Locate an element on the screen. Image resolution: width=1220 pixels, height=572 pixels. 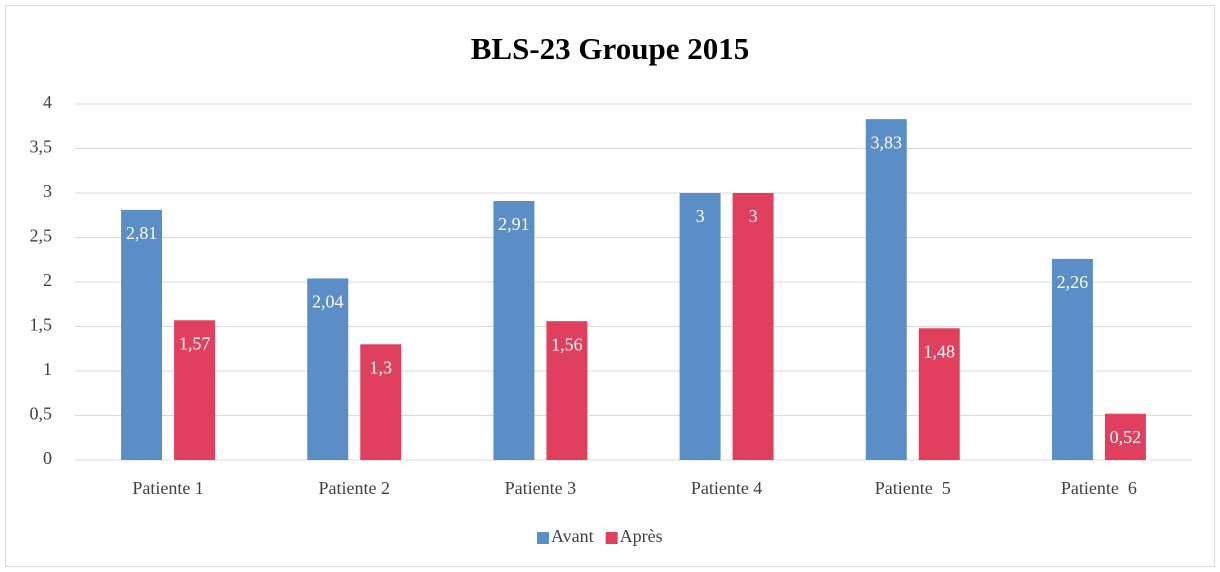
y-tick-label: 0 is located at coordinates (47, 458).